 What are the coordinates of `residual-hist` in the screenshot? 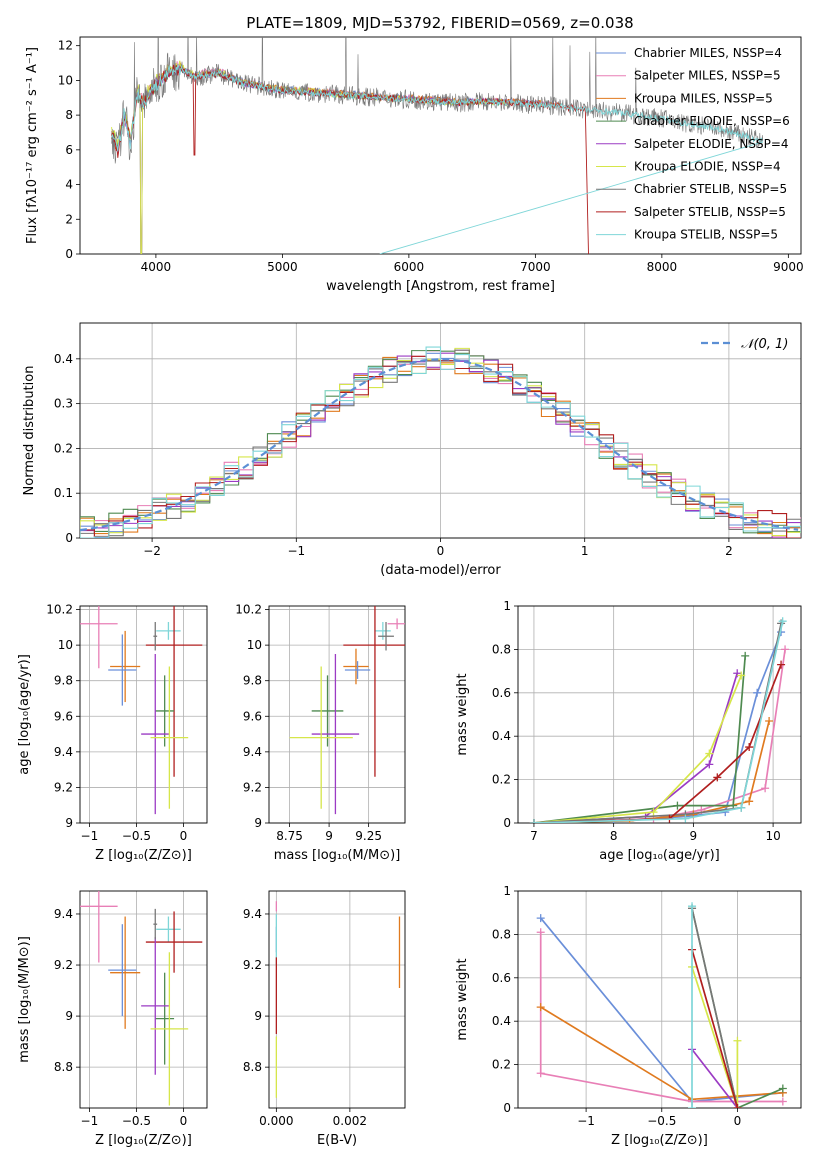 It's located at (440, 446).